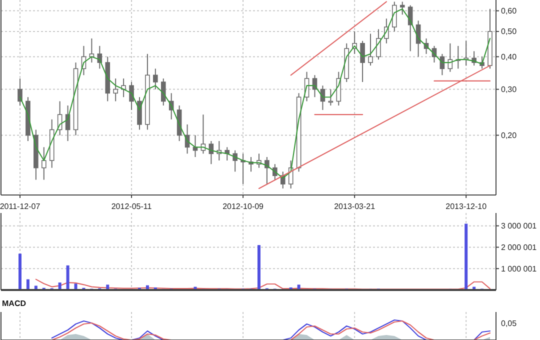 The height and width of the screenshot is (340, 540). I want to click on y-tick-label: 3 000 001, so click(519, 226).